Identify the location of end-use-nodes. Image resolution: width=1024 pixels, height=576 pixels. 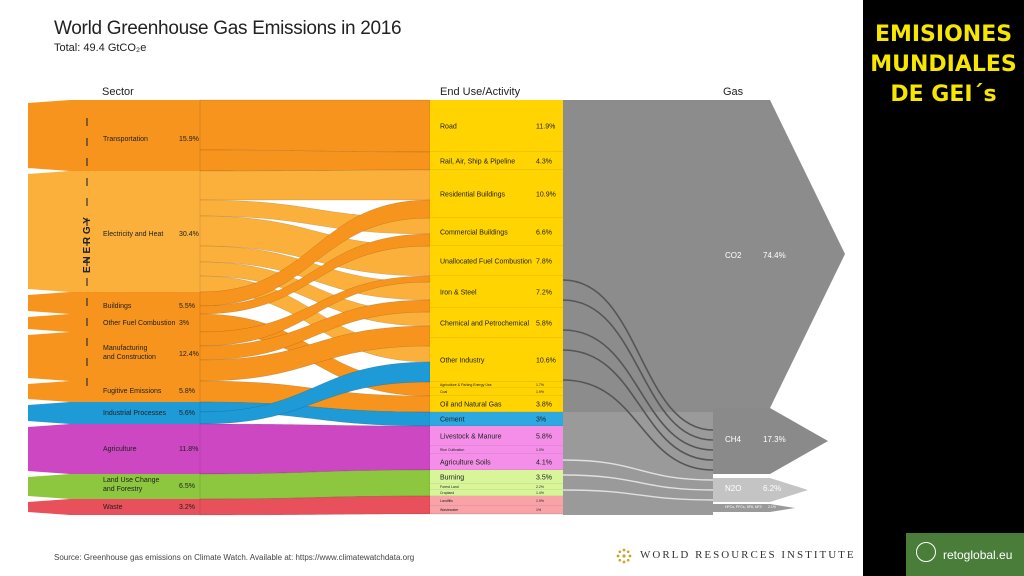
(496, 307).